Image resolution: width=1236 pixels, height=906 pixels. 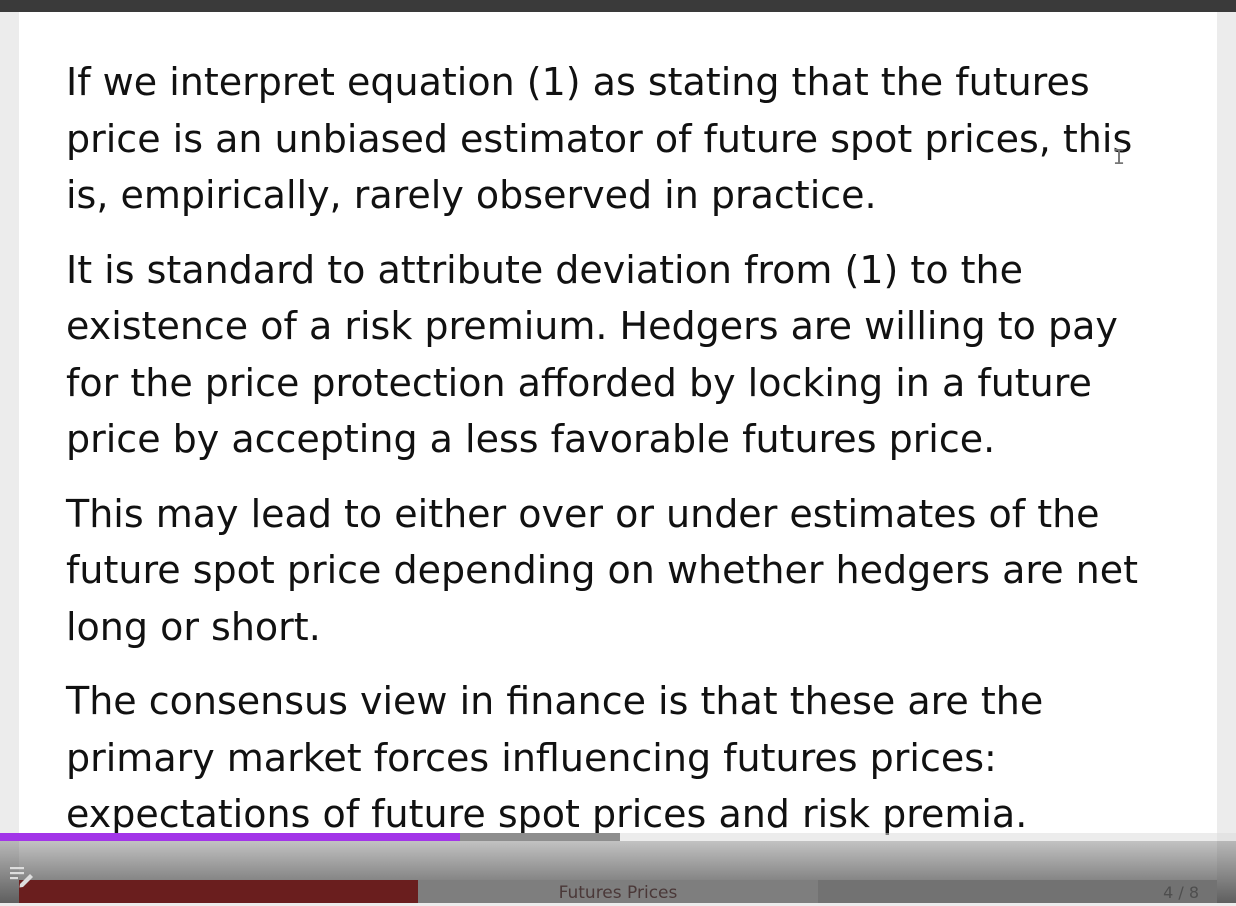 What do you see at coordinates (230, 837) in the screenshot?
I see `progress-played` at bounding box center [230, 837].